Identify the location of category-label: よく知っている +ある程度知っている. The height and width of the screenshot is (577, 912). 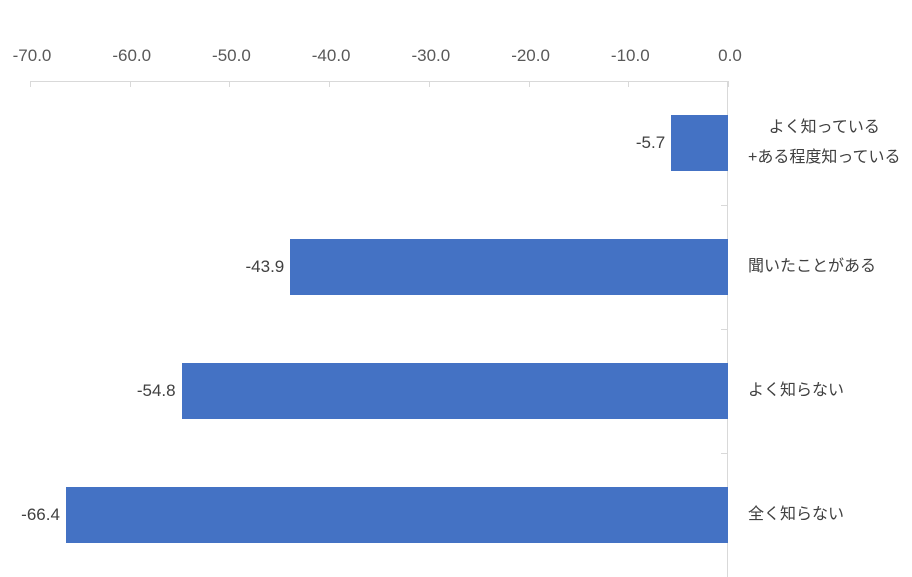
(824, 143).